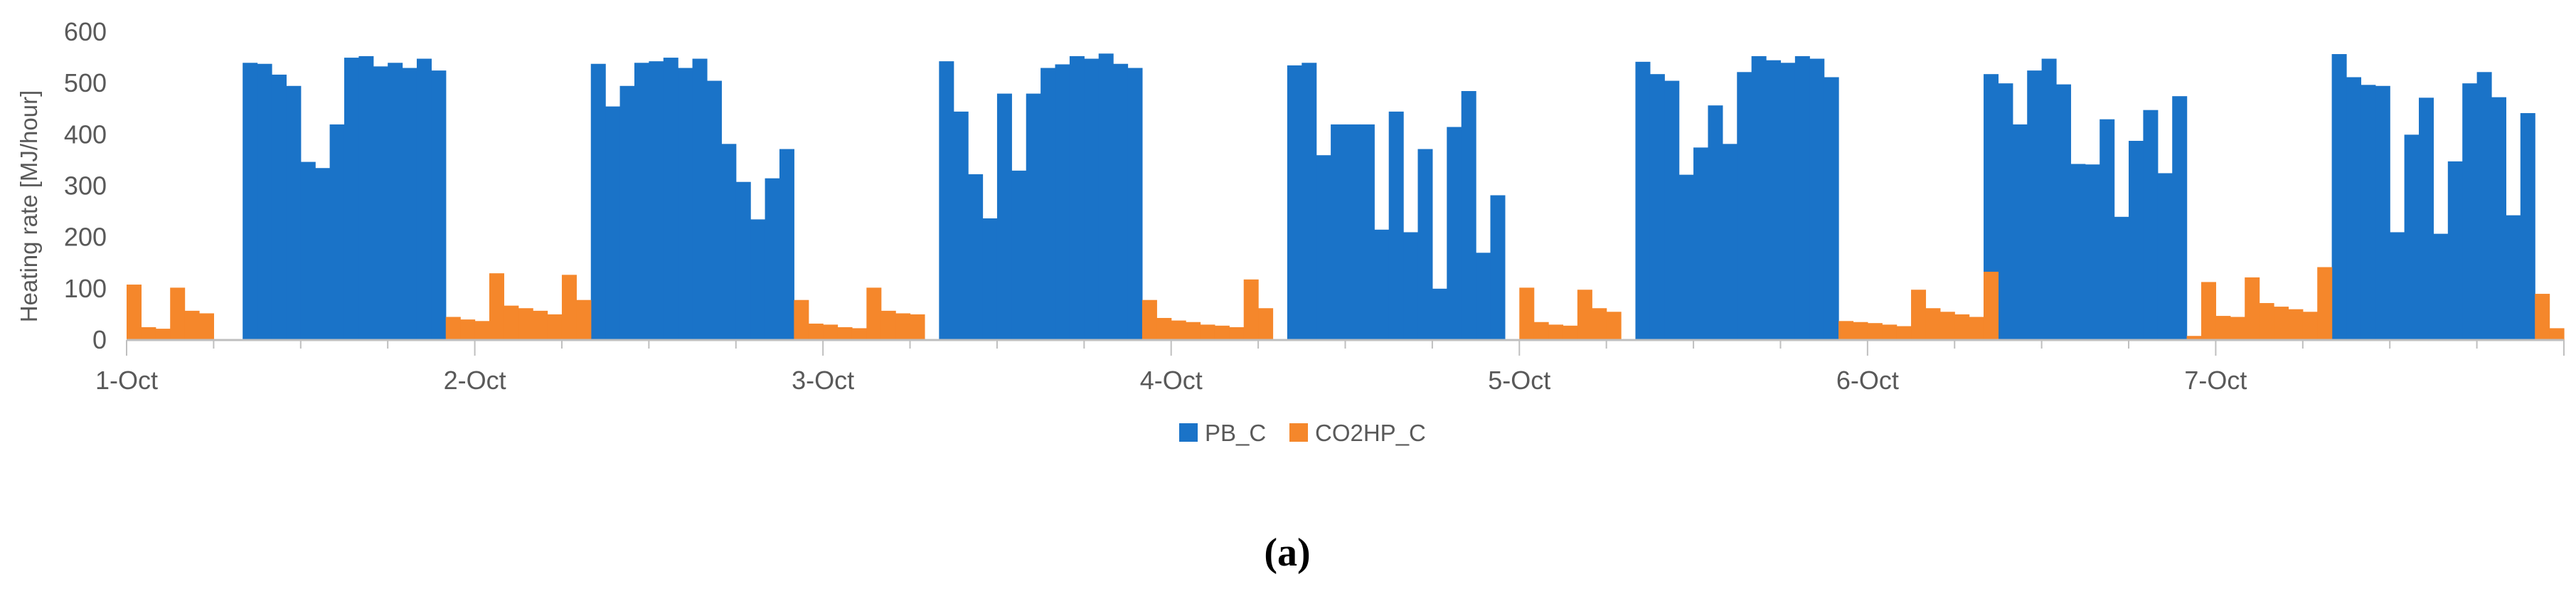 Image resolution: width=2576 pixels, height=589 pixels. I want to click on y-tick-label: 500, so click(85, 82).